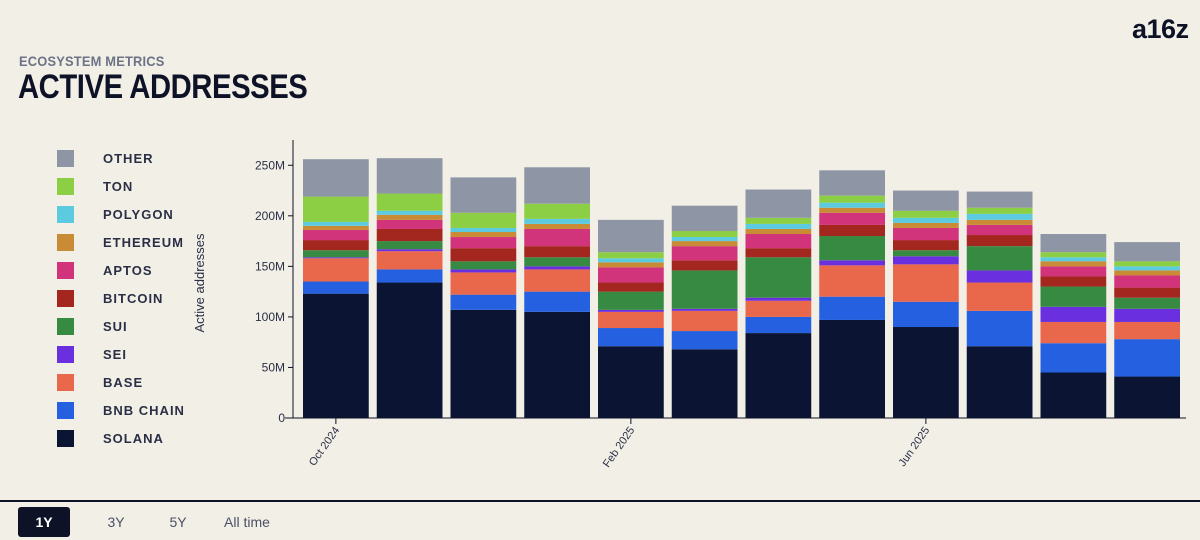  What do you see at coordinates (116, 522) in the screenshot?
I see `range-tab-3y: 3Y` at bounding box center [116, 522].